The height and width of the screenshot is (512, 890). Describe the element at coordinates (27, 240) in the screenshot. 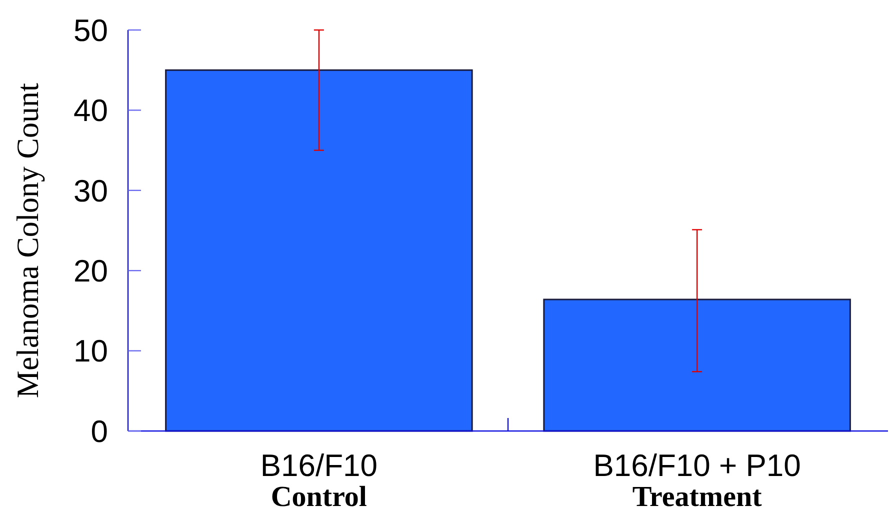

I see `y-axis-title: Melanoma Colony Count` at that location.